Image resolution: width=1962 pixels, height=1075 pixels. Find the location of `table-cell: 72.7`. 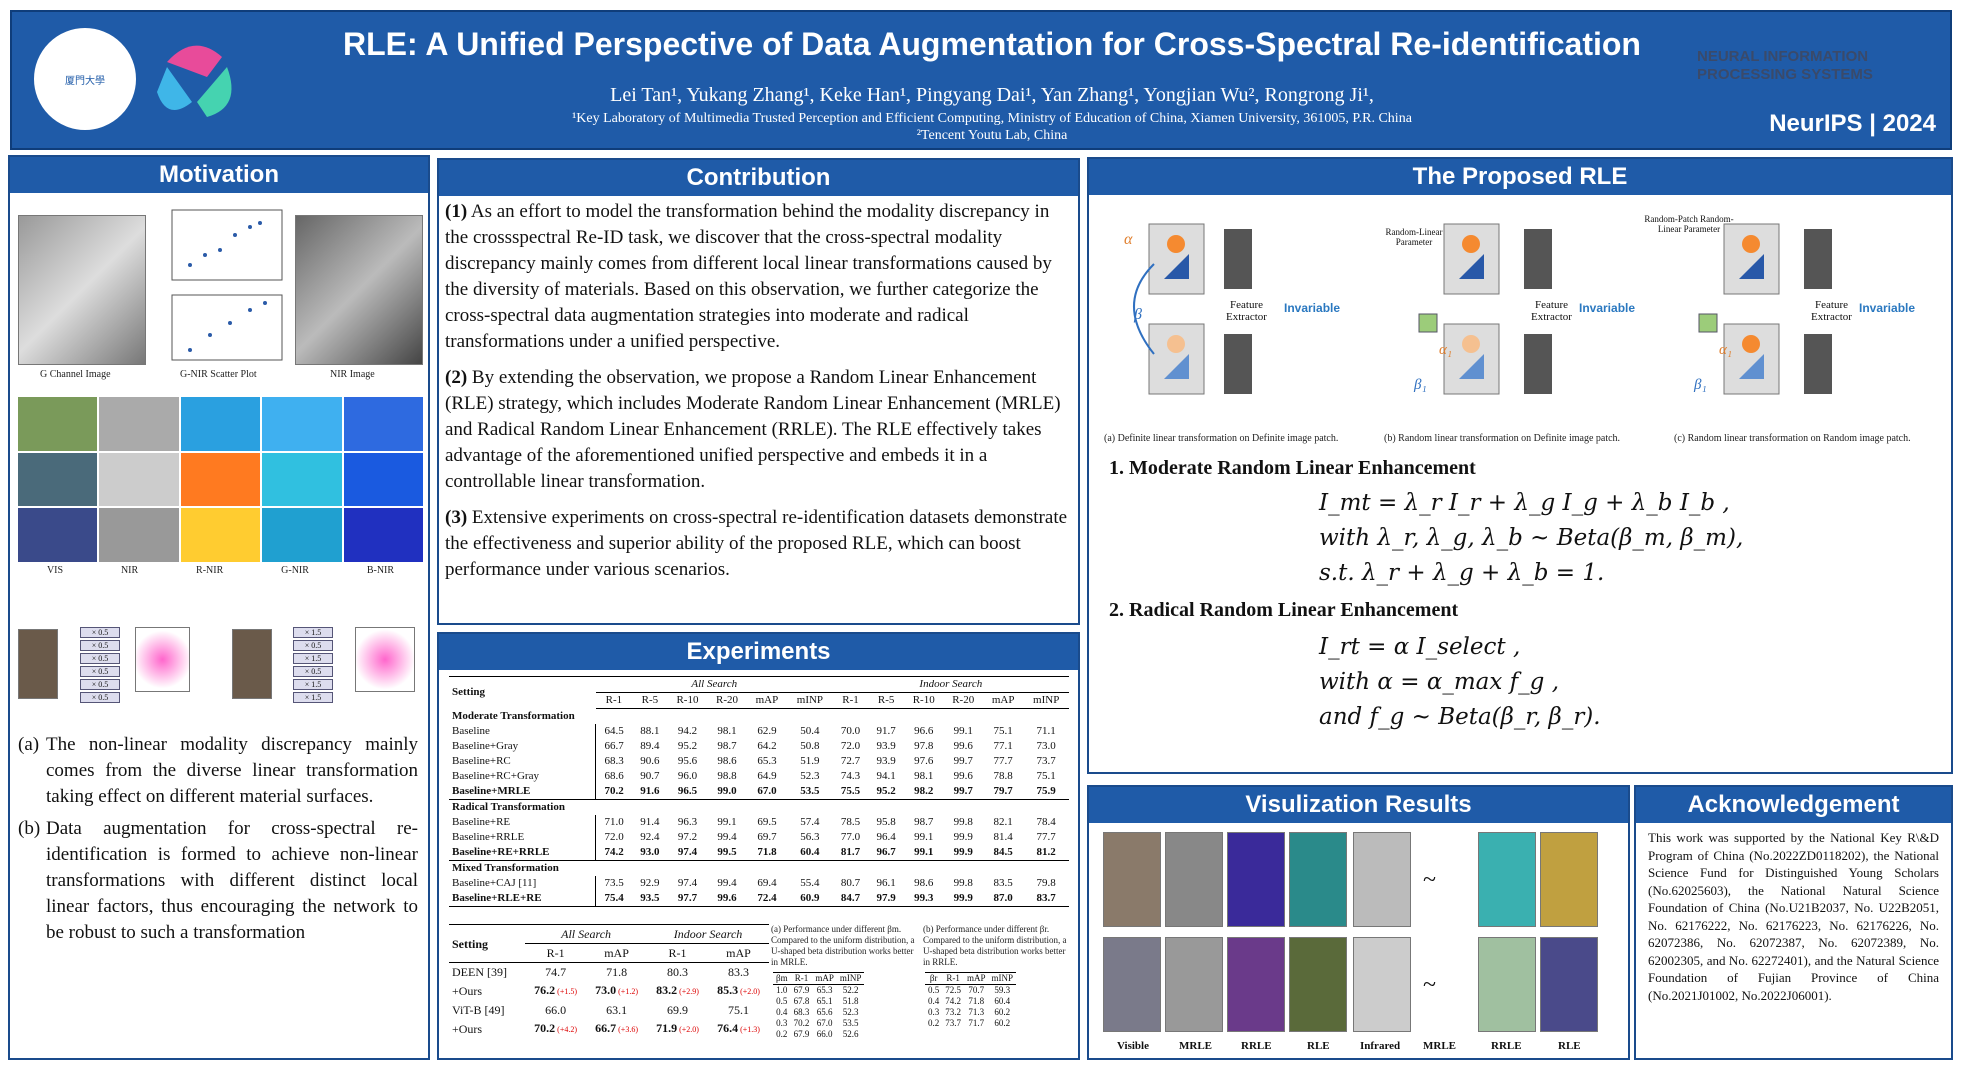

table-cell: 72.7 is located at coordinates (850, 761).